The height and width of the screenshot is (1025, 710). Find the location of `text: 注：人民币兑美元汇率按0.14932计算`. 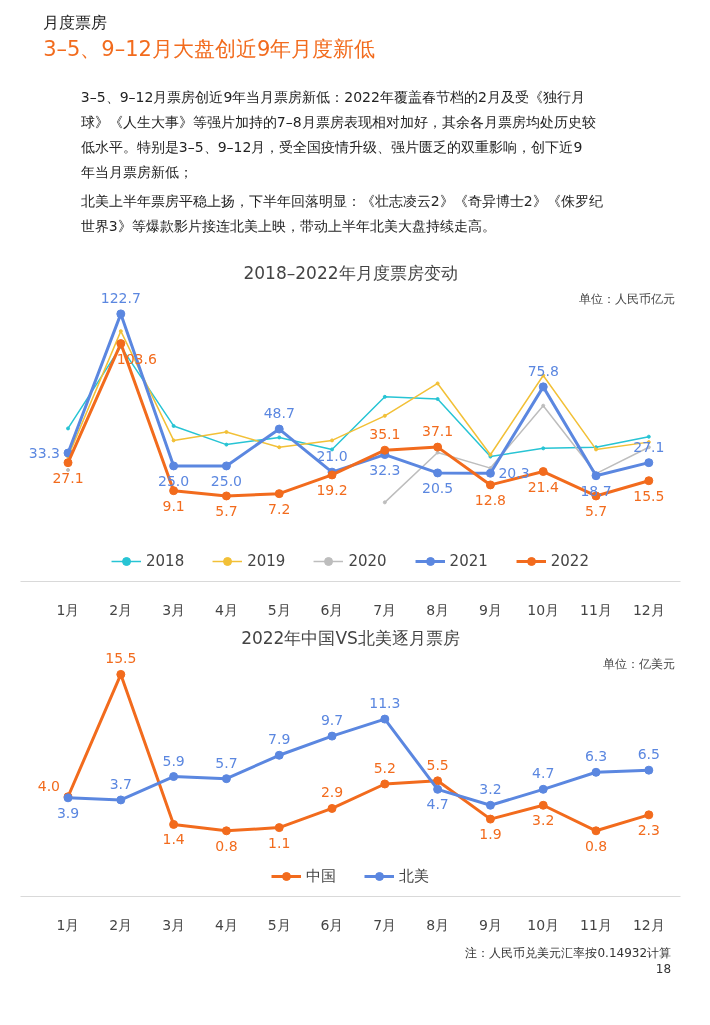

text: 注：人民币兑美元汇率按0.14932计算 is located at coordinates (568, 952).